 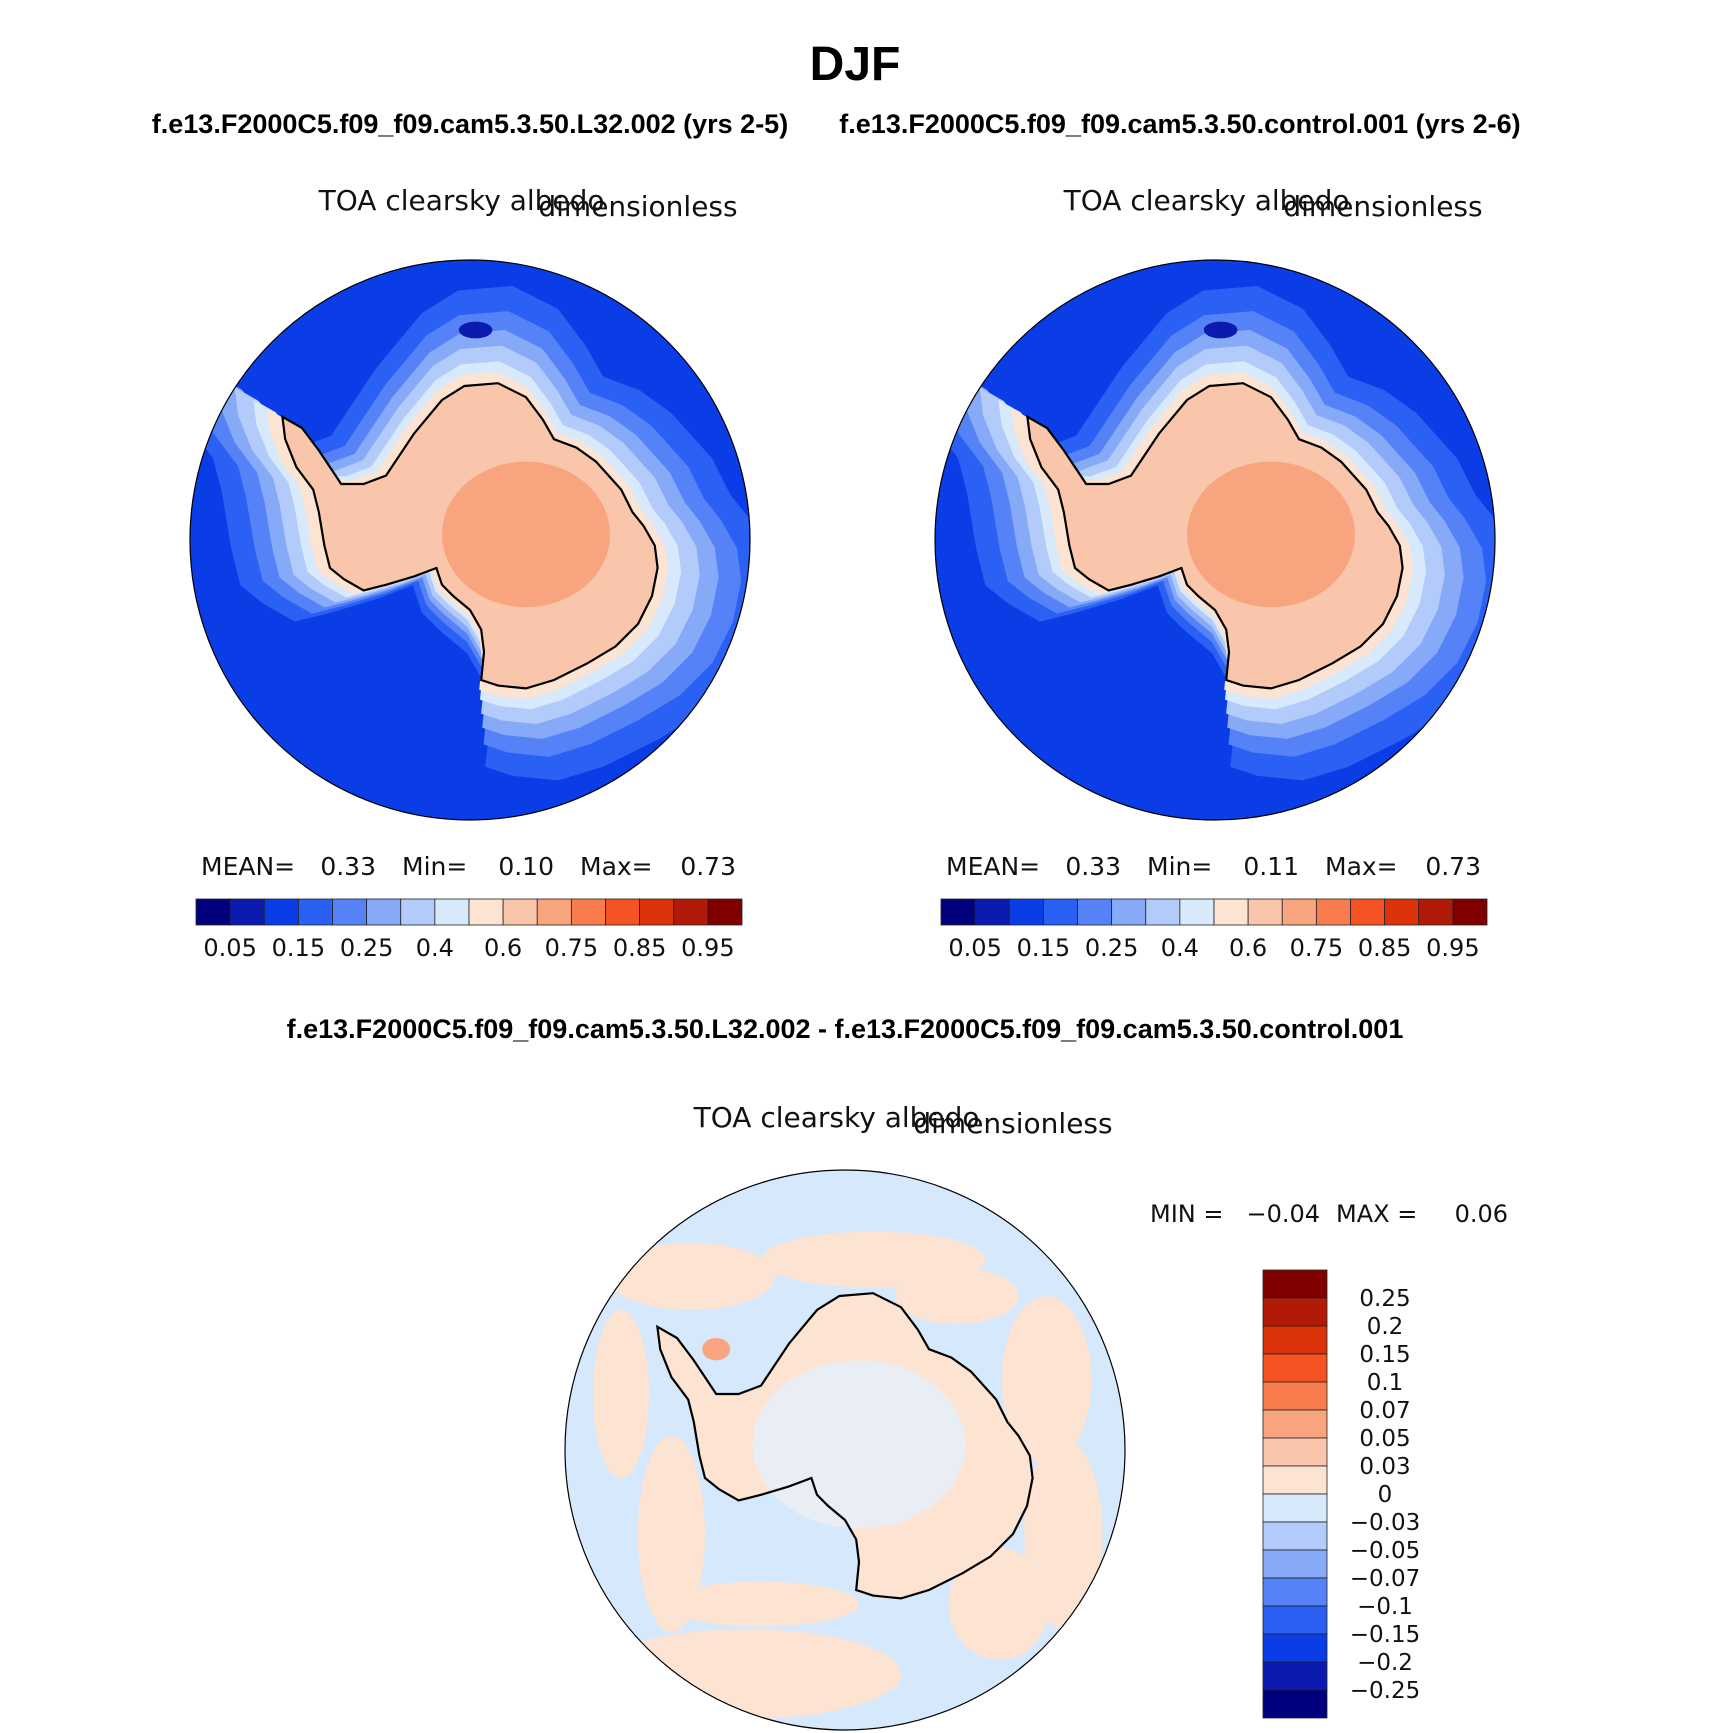 What do you see at coordinates (1385, 1383) in the screenshot?
I see `colorbar-tick-label: 0.1` at bounding box center [1385, 1383].